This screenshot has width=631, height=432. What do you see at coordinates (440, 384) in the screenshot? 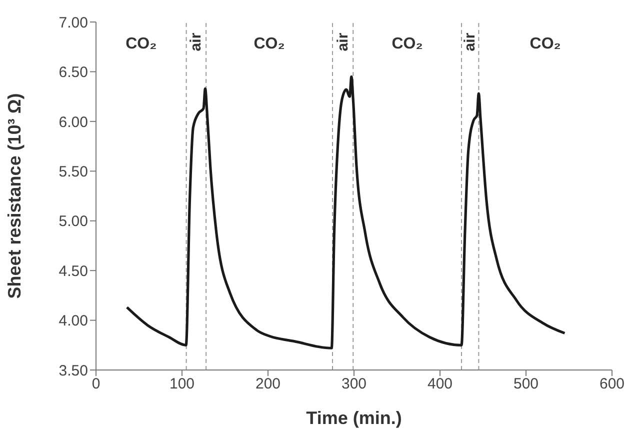
I see `x-tick-label: 400` at bounding box center [440, 384].